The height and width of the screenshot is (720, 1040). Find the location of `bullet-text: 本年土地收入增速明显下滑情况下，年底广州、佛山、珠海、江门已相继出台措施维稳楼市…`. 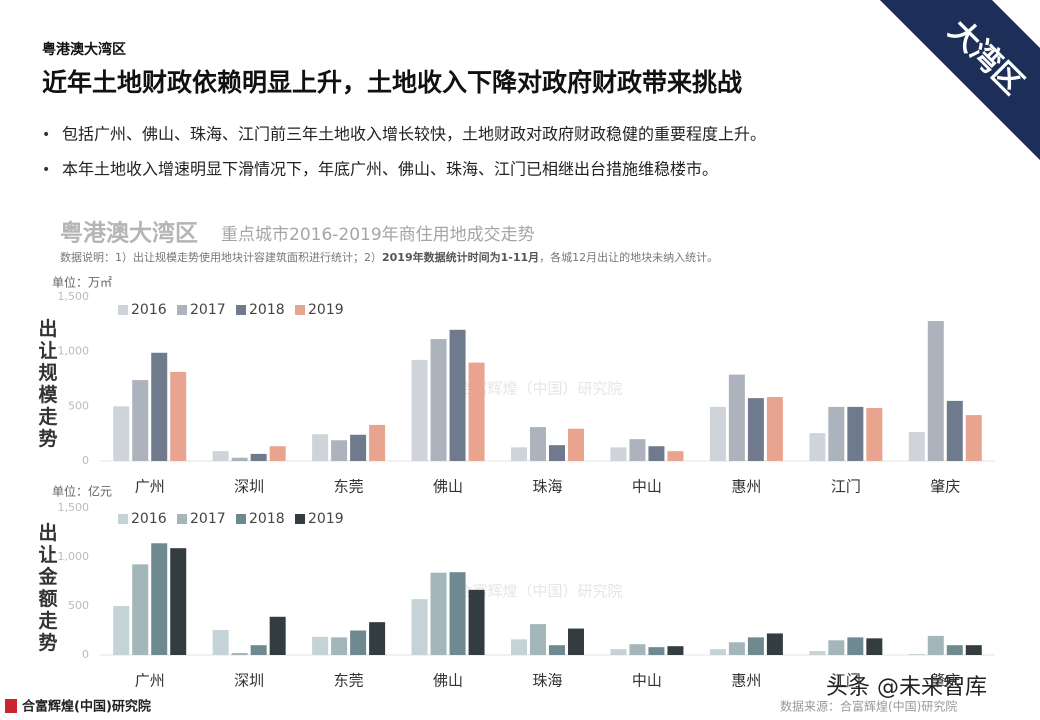

bullet-text: 本年土地收入增速明显下滑情况下，年底广州、佛山、珠海、江门已相继出台措施维稳楼市… is located at coordinates (390, 169).